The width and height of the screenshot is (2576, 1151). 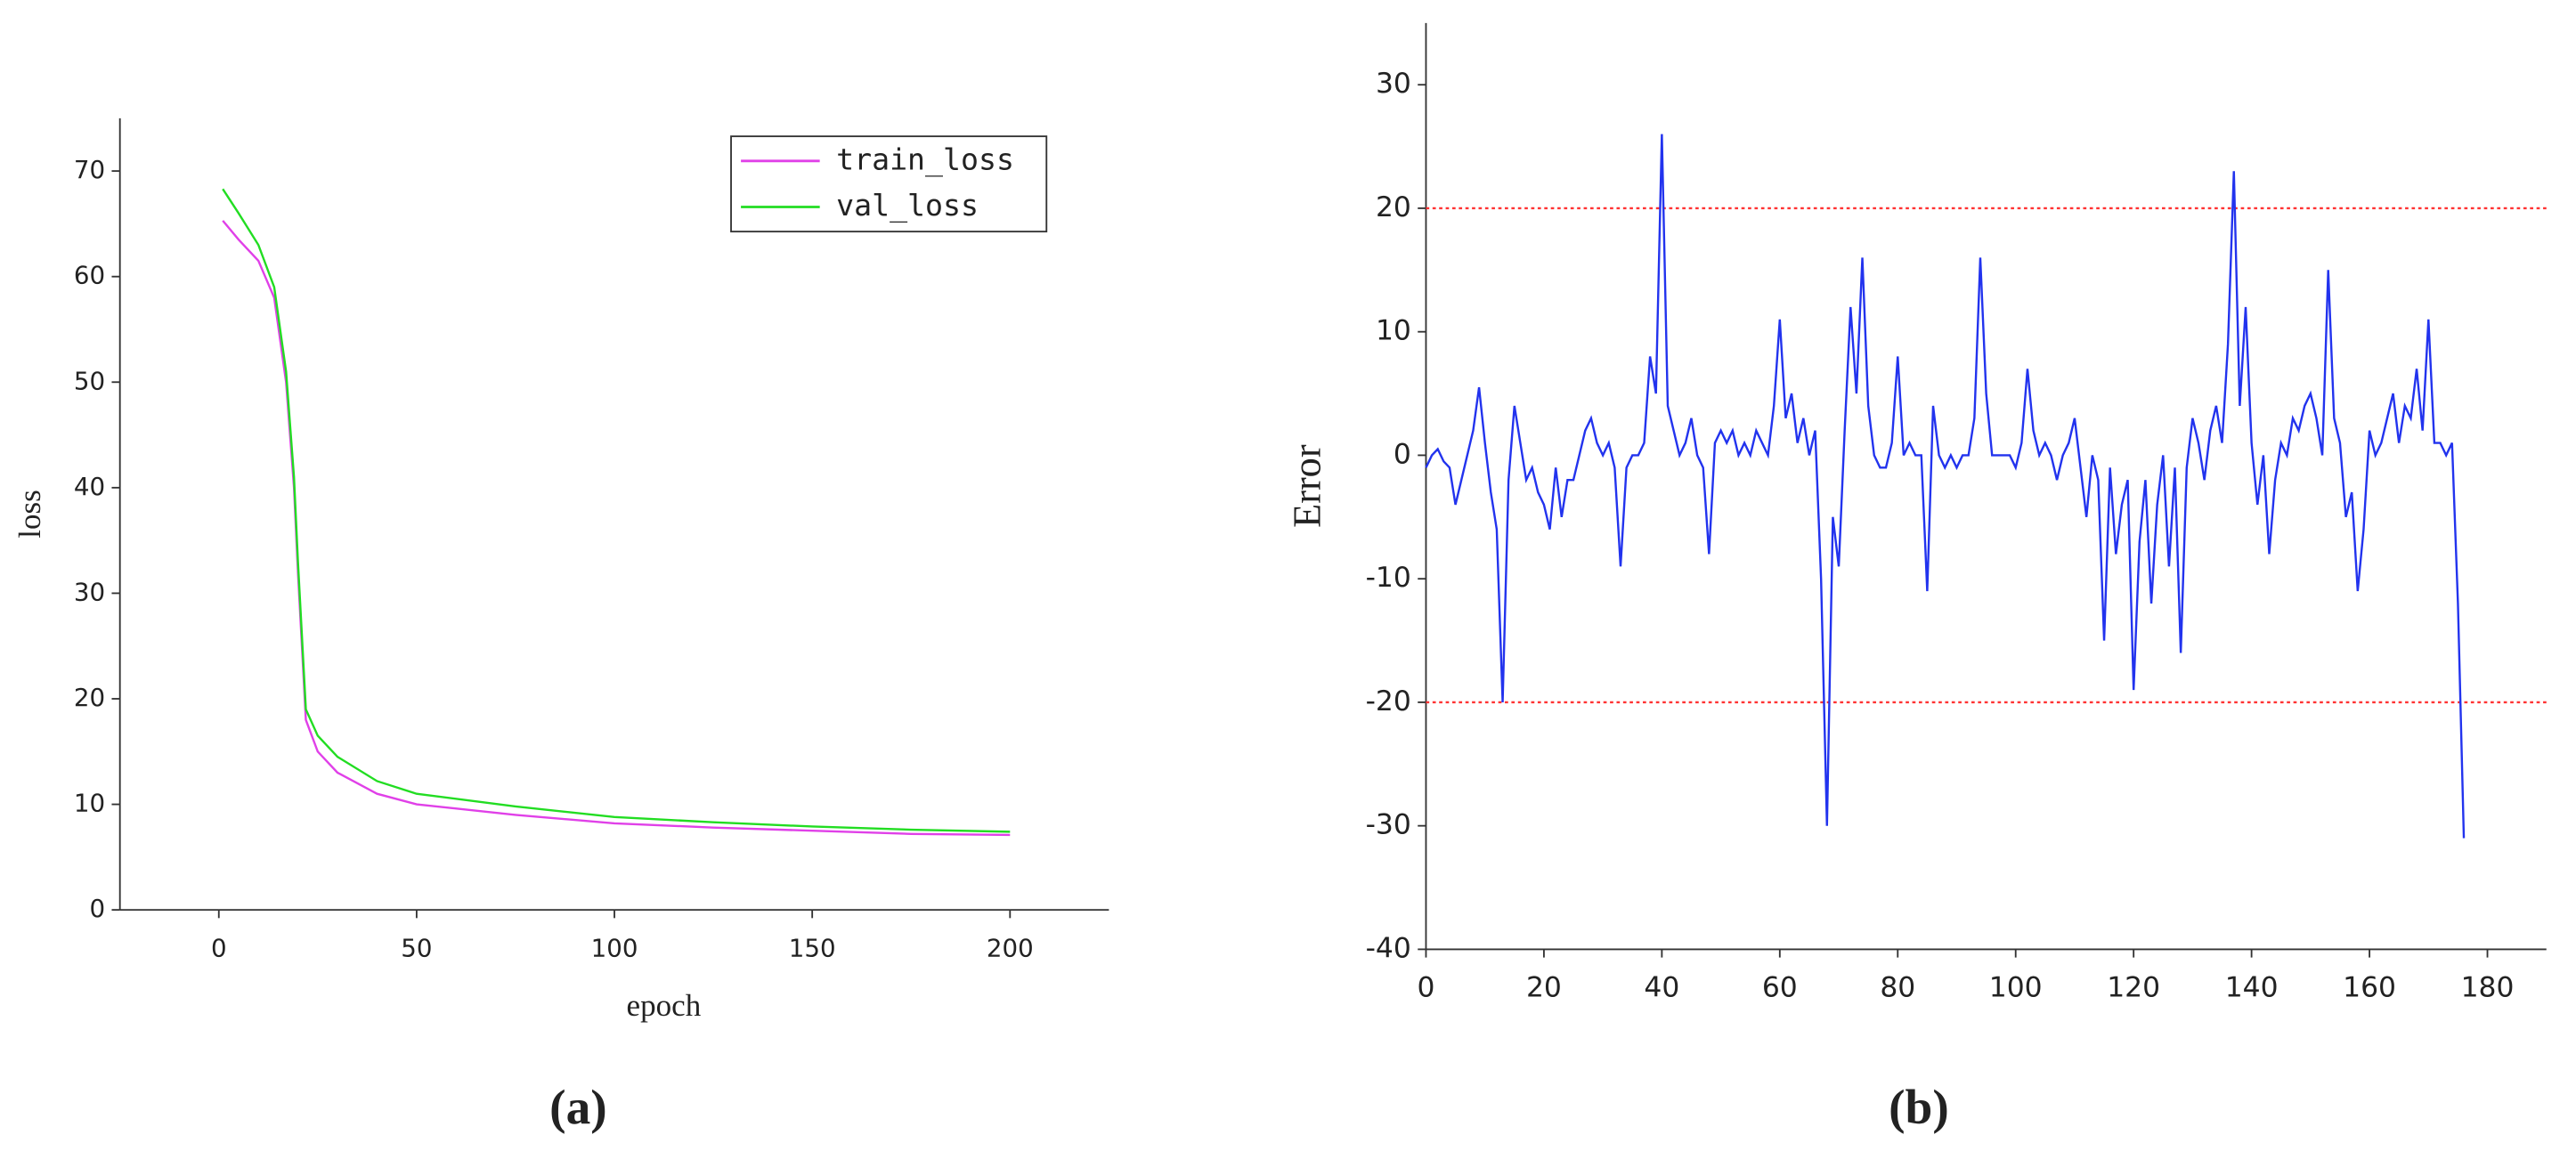 I want to click on legend-label: val_loss, so click(x=907, y=205).